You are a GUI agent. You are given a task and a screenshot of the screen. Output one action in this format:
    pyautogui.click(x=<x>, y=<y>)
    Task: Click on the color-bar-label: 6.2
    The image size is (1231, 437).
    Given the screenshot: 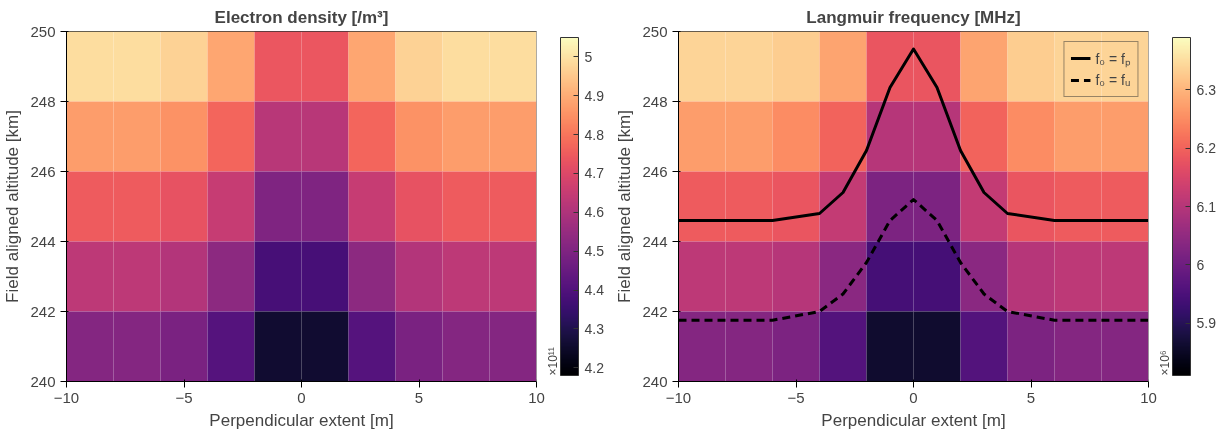 What is the action you would take?
    pyautogui.click(x=1206, y=148)
    